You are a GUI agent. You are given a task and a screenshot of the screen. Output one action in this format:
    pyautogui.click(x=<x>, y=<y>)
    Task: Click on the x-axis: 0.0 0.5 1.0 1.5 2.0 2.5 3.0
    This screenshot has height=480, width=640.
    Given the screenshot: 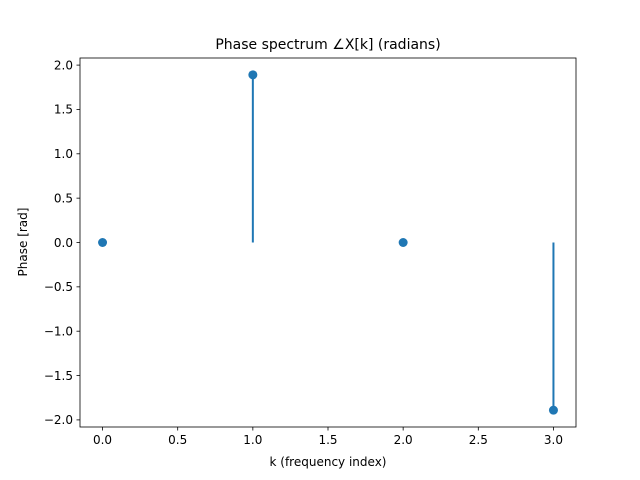 What is the action you would take?
    pyautogui.click(x=328, y=437)
    